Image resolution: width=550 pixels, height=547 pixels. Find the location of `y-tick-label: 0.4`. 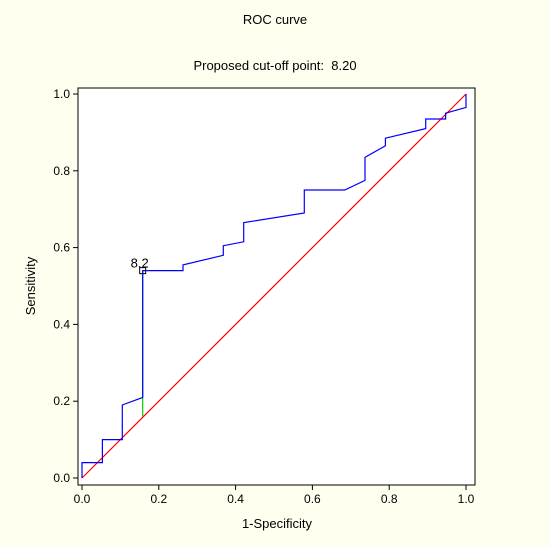

y-tick-label: 0.4 is located at coordinates (61, 324).